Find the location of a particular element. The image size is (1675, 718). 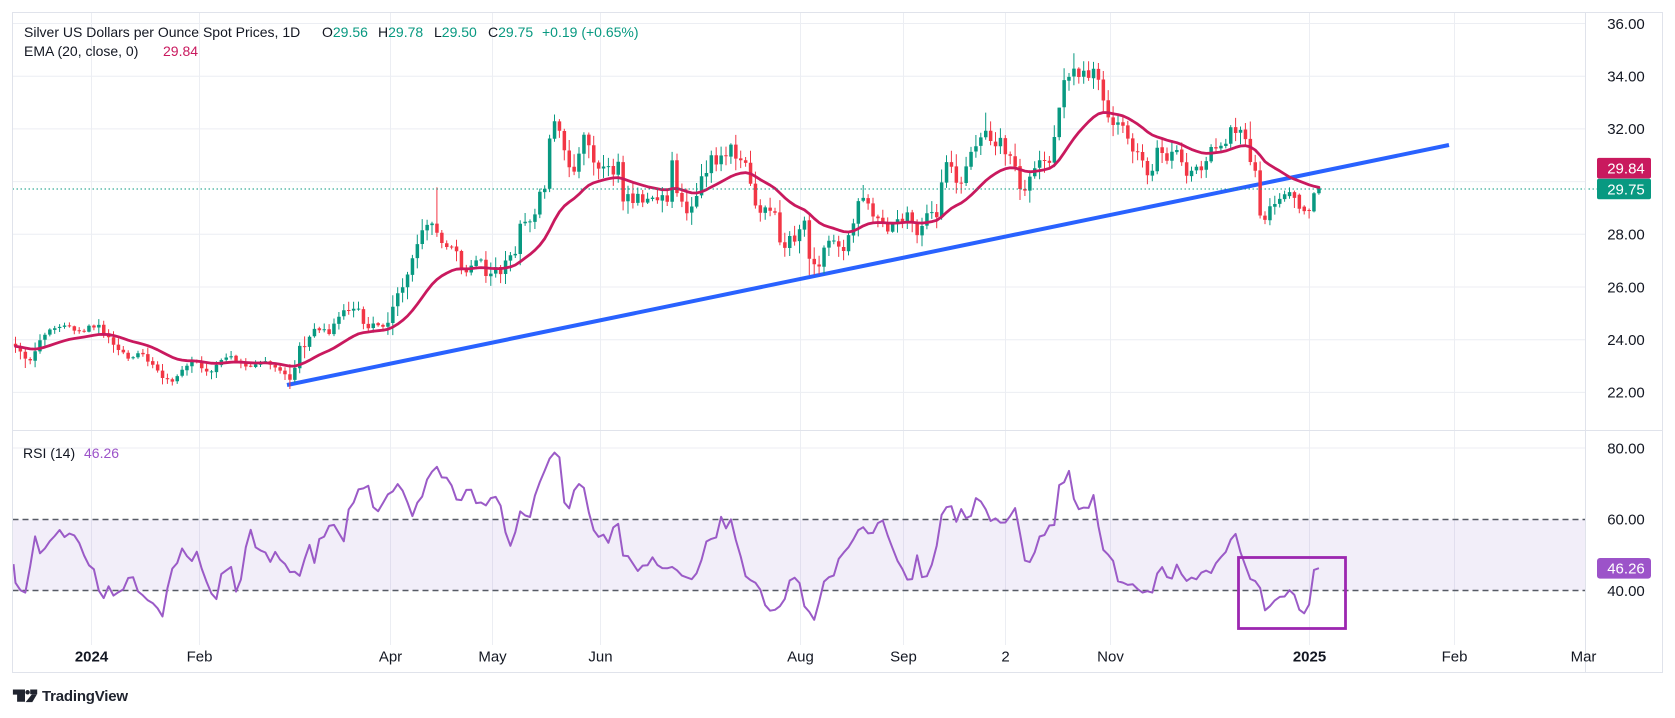

svg-text: 80.00 is located at coordinates (1626, 448).